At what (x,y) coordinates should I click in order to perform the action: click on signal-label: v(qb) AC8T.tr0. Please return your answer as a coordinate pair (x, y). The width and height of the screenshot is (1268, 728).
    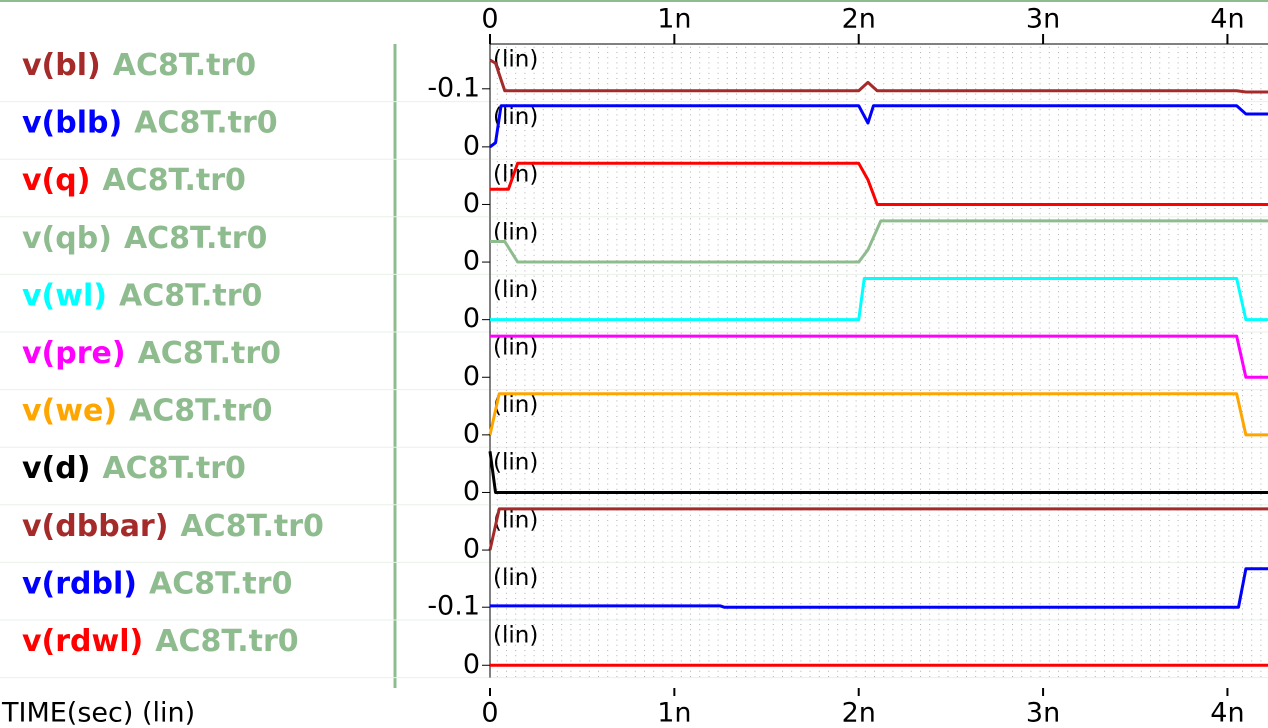
    Looking at the image, I should click on (144, 237).